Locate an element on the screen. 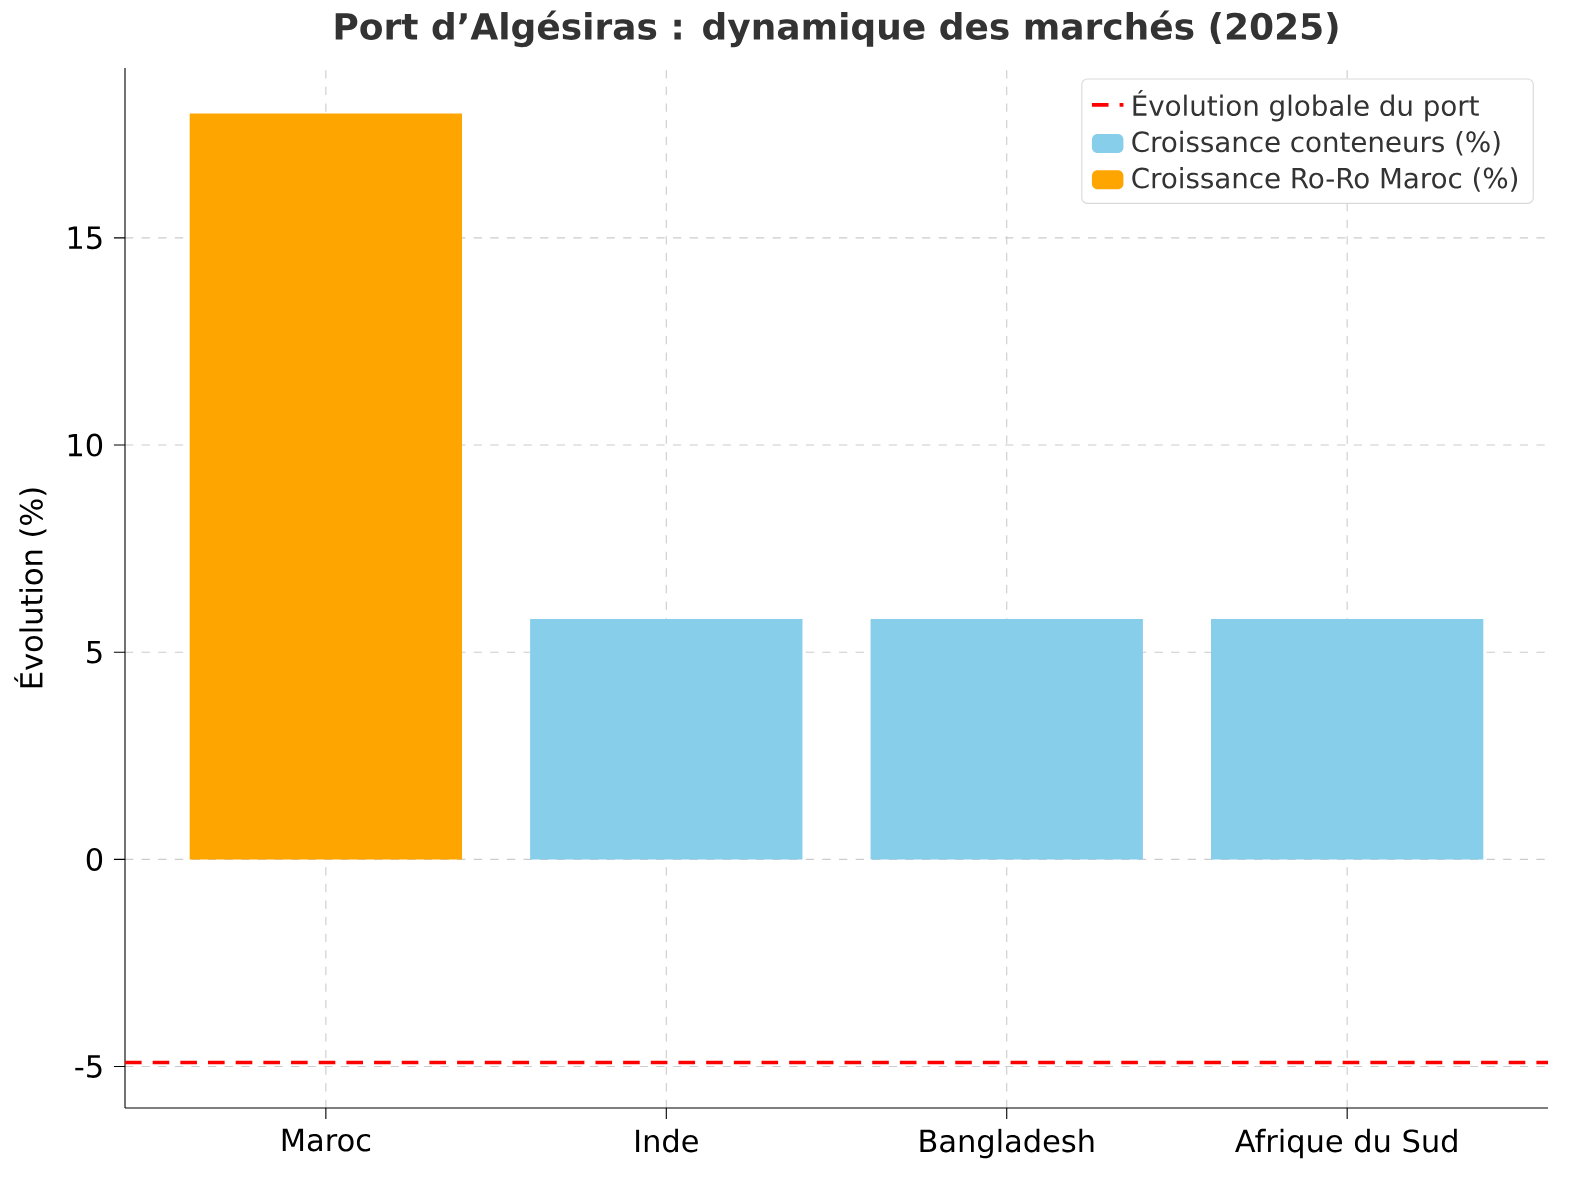 The image size is (1580, 1180). y-tick-label: 15 is located at coordinates (85, 238).